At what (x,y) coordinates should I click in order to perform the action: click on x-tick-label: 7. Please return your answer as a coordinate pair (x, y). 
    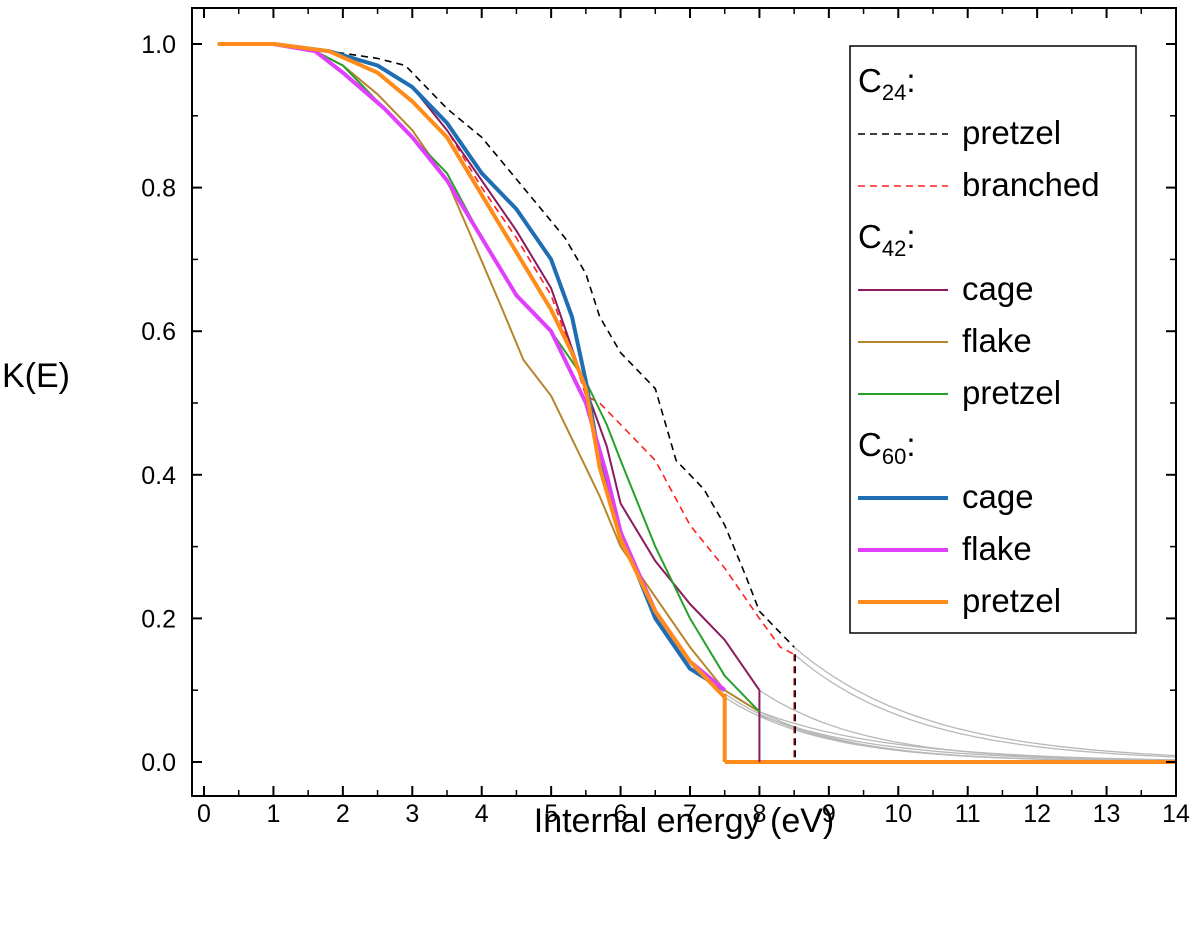
    Looking at the image, I should click on (690, 814).